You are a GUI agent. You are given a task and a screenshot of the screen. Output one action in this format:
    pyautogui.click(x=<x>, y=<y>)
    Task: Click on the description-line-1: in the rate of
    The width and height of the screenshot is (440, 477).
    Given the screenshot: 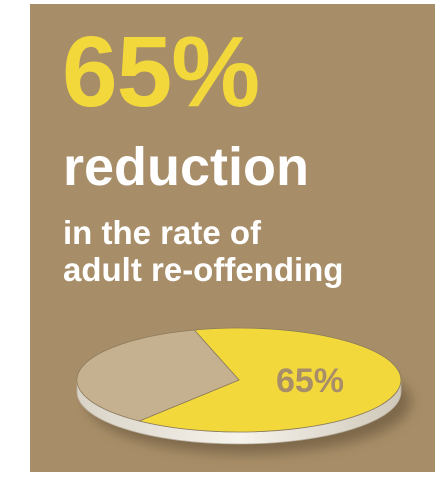 What is the action you would take?
    pyautogui.click(x=162, y=232)
    